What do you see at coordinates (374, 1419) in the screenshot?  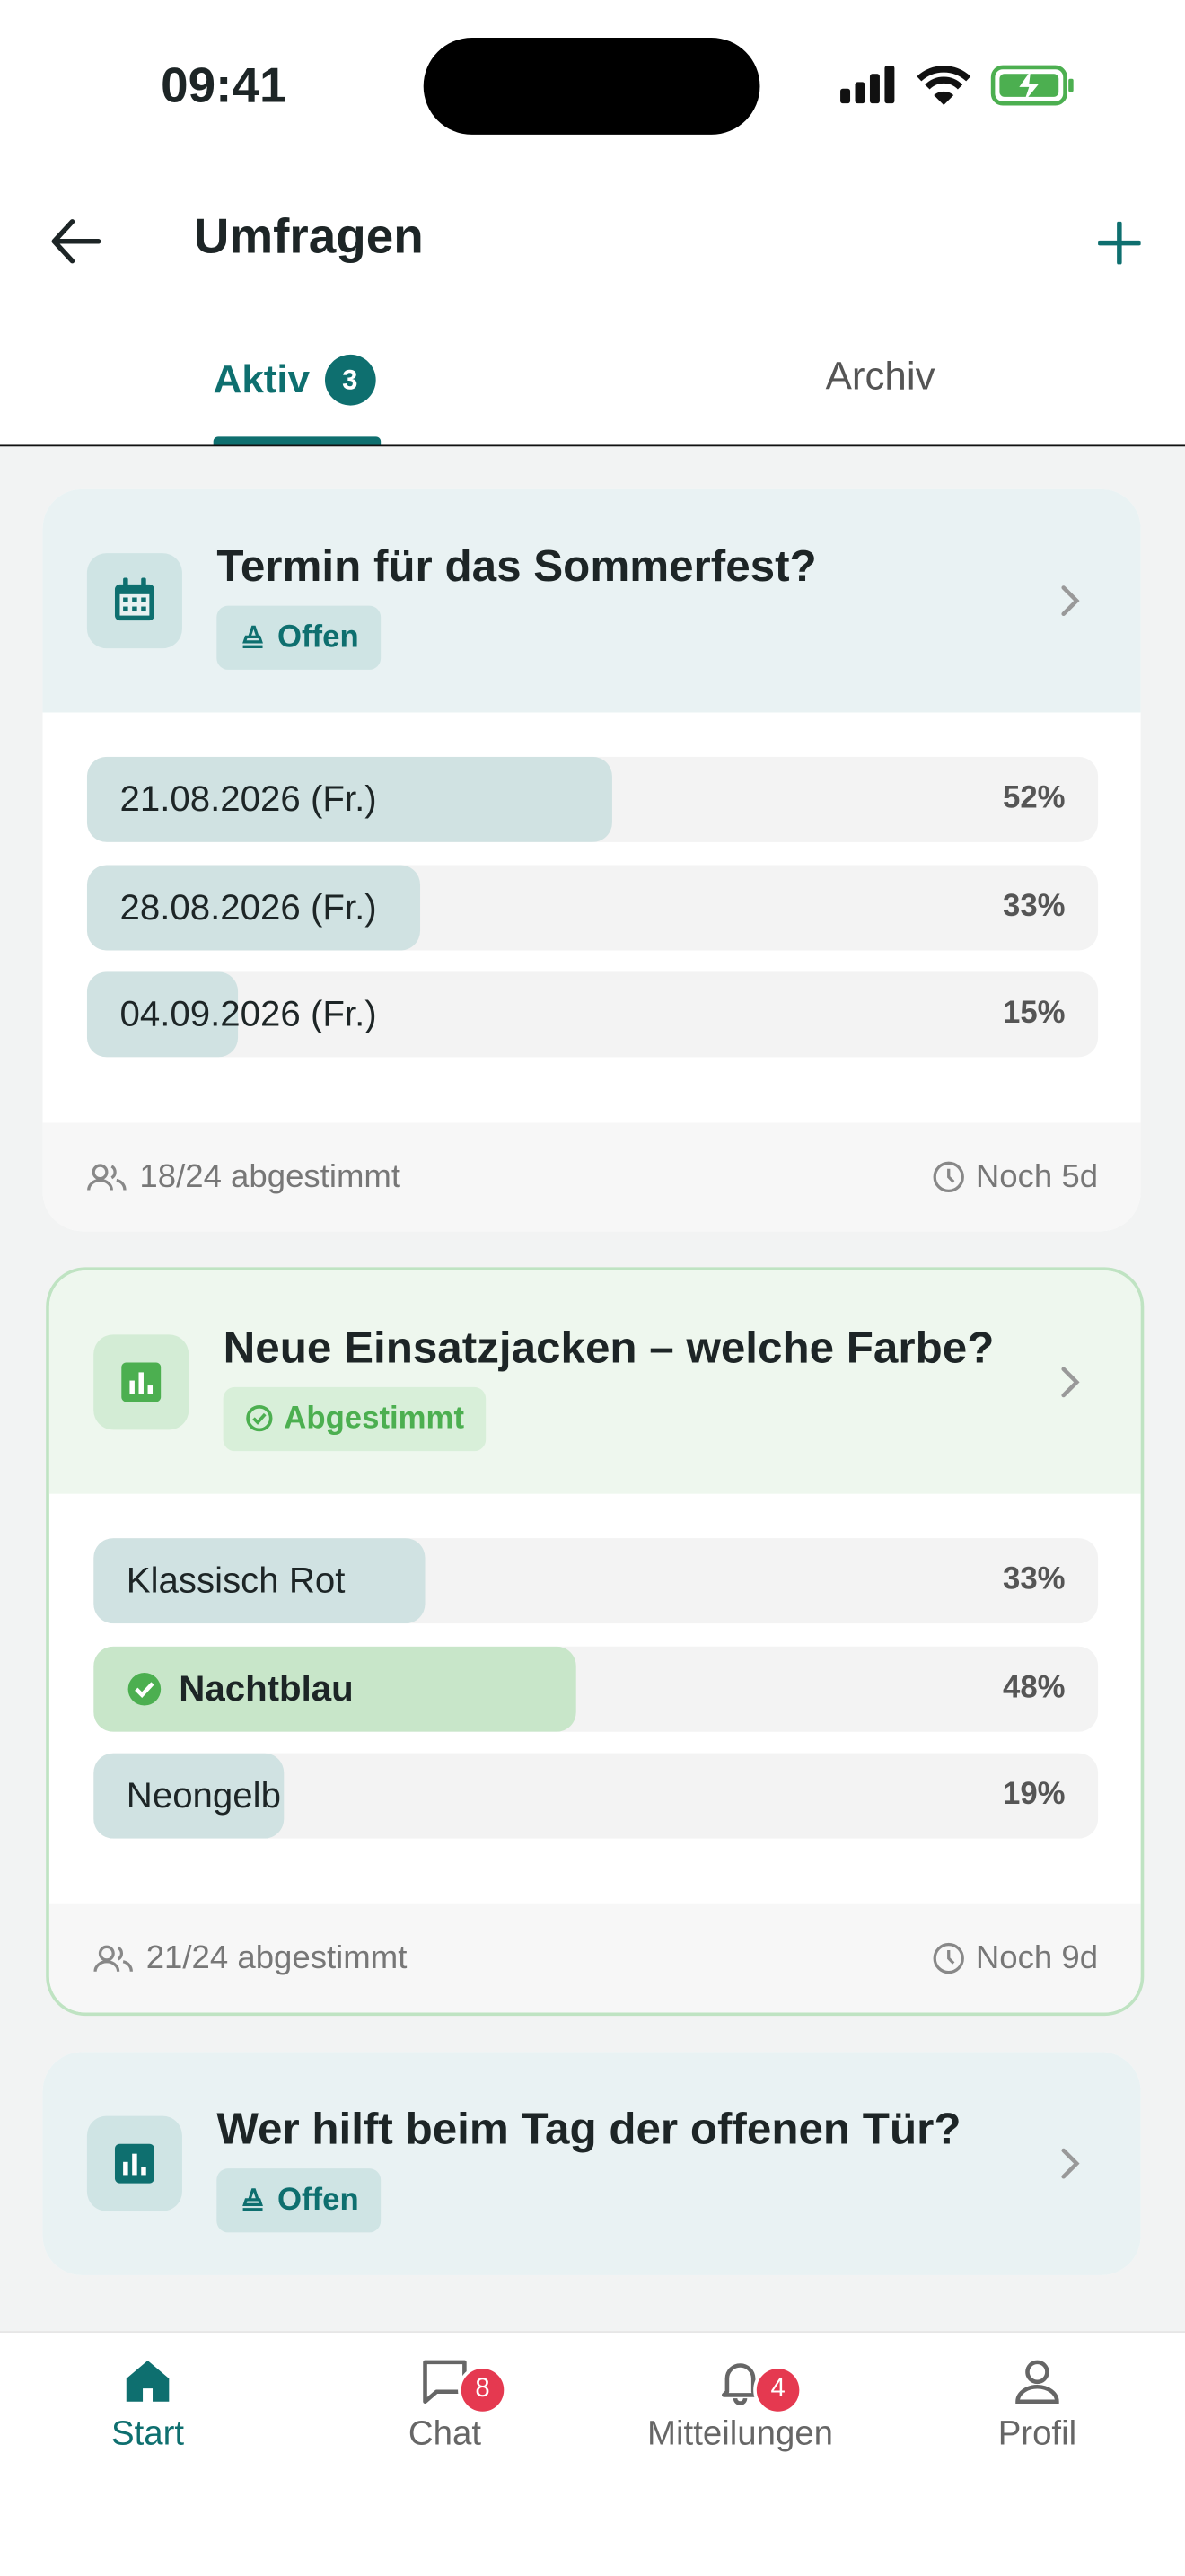 I see `status-label: Abgestimmt` at bounding box center [374, 1419].